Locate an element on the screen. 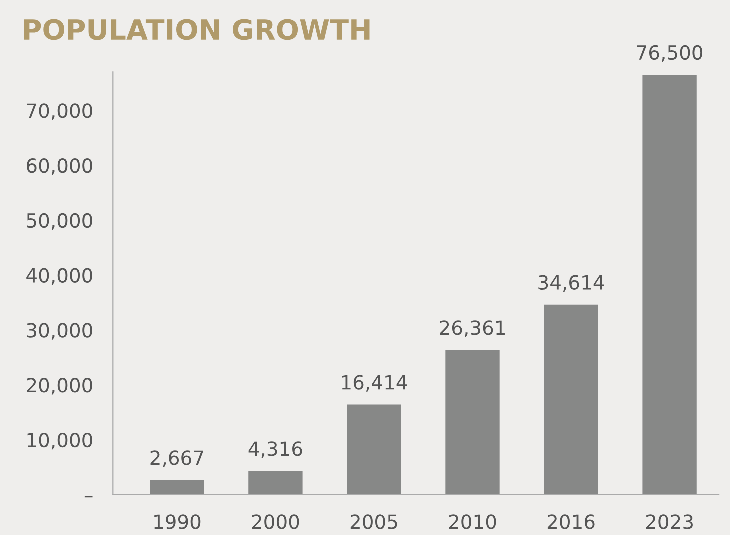 Image resolution: width=730 pixels, height=535 pixels. data-label: 76,500 is located at coordinates (670, 53).